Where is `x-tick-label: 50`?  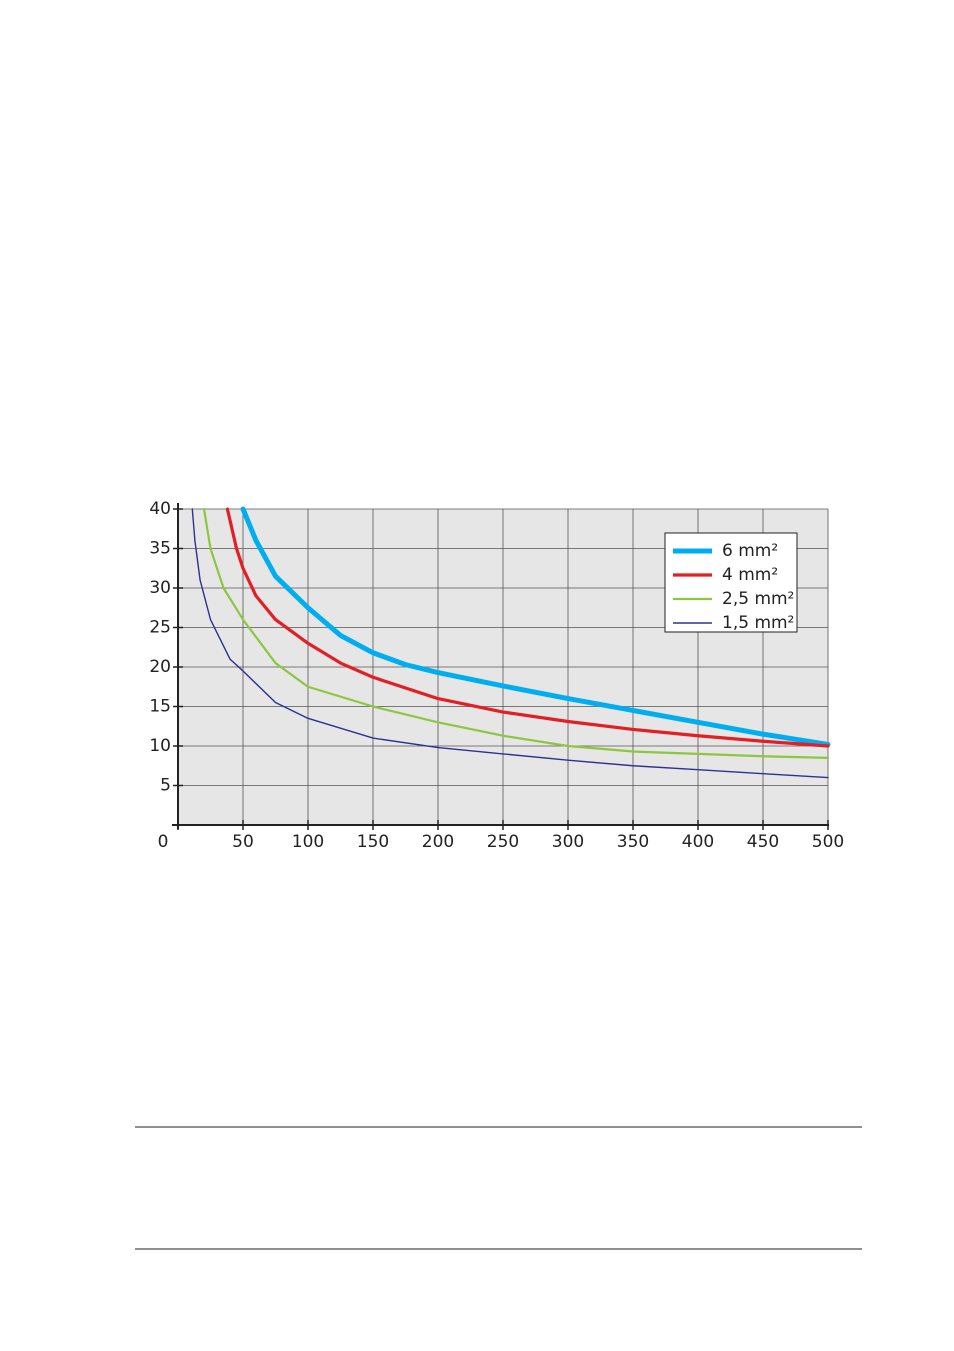 x-tick-label: 50 is located at coordinates (243, 842).